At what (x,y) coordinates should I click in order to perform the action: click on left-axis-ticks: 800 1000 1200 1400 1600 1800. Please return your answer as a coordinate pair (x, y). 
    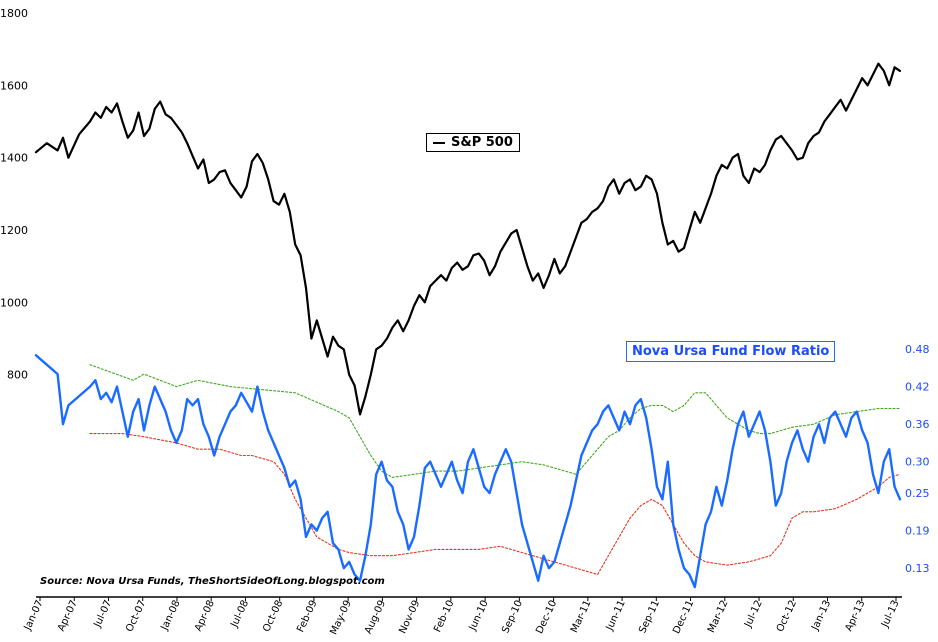
    Looking at the image, I should click on (14, 194).